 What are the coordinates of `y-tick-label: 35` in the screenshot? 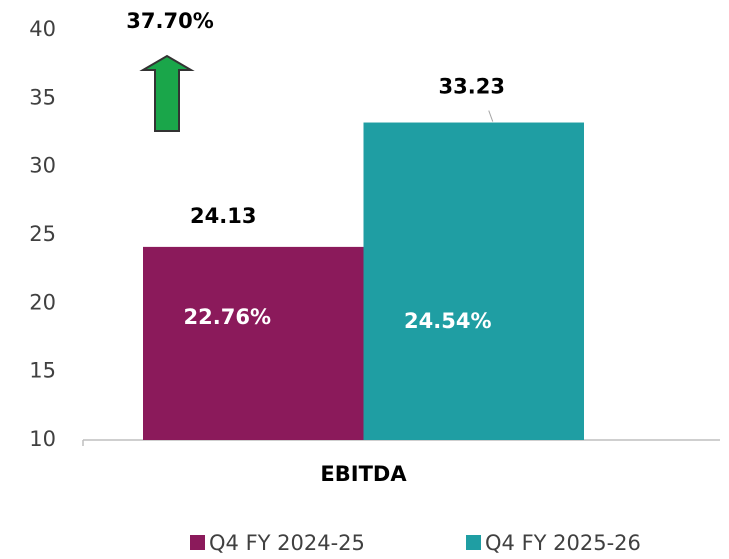 It's located at (42, 97).